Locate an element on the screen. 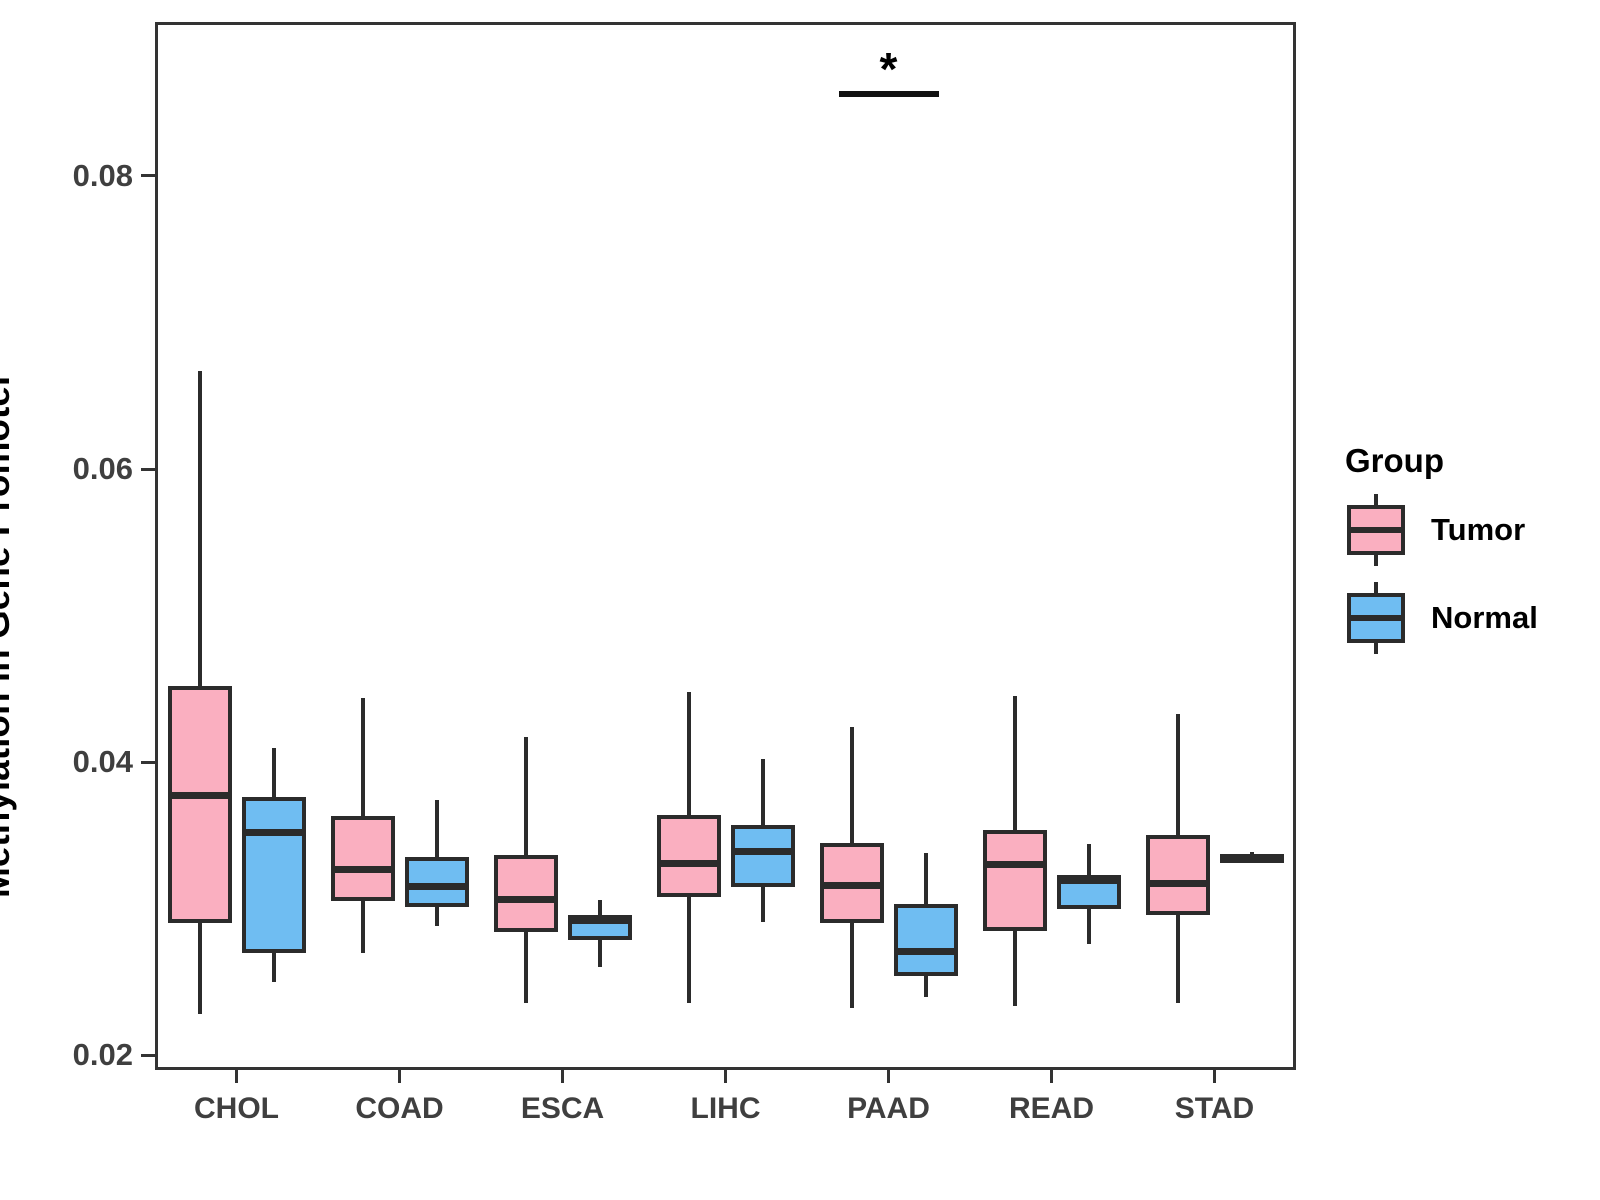 The image size is (1600, 1200). x-tick-label: READ is located at coordinates (1051, 1108).